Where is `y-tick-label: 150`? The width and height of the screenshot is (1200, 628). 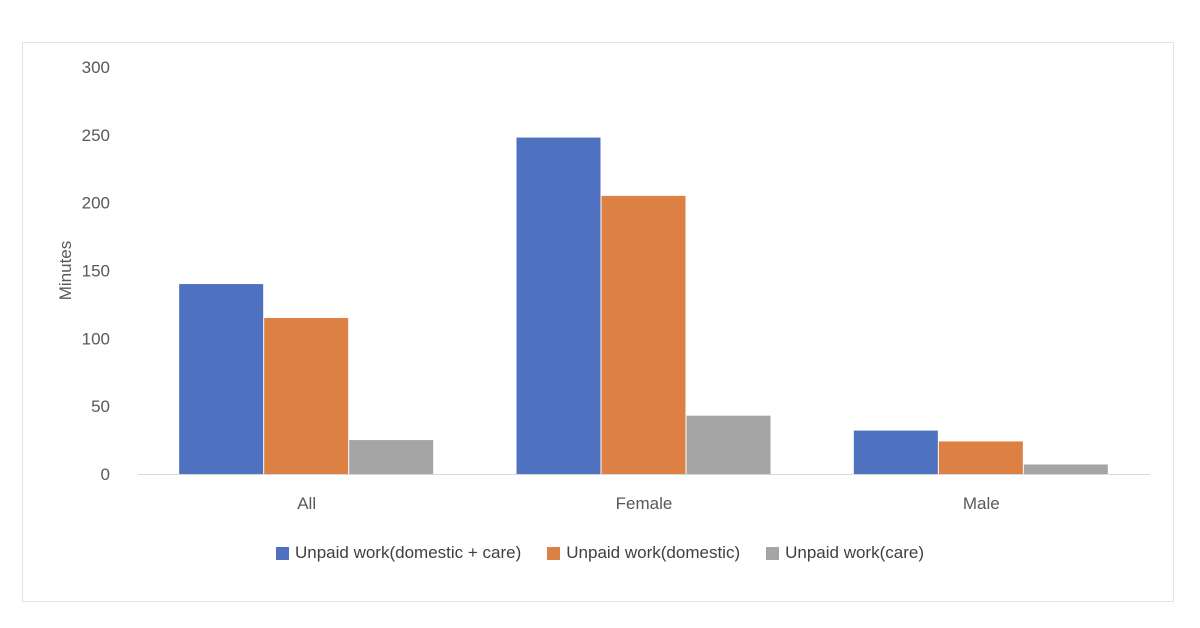 y-tick-label: 150 is located at coordinates (96, 271).